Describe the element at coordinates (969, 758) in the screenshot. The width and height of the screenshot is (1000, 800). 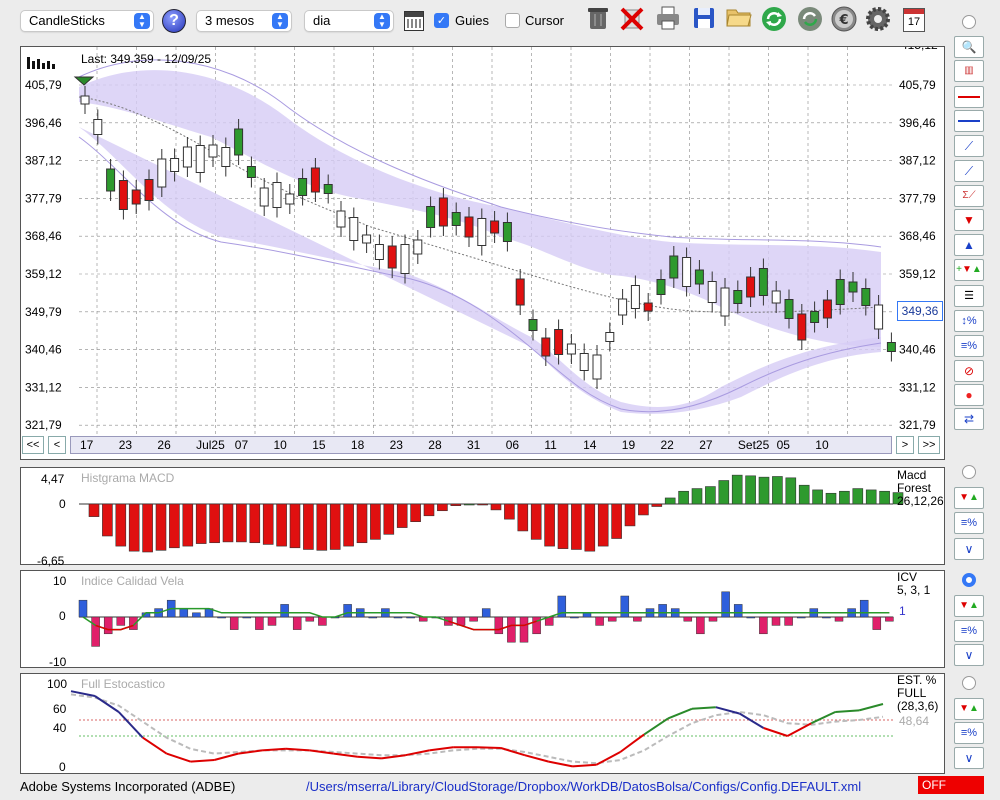
I see `stoch-curve-icon: ∨` at that location.